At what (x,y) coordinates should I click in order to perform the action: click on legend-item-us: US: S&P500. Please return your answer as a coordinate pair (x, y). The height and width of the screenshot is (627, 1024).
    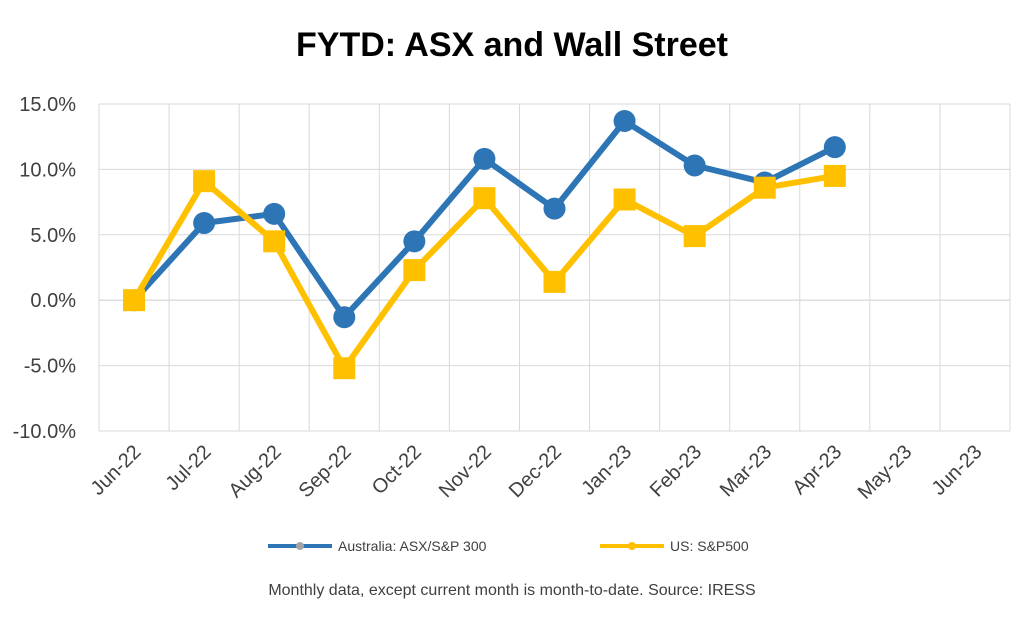
    Looking at the image, I should click on (674, 546).